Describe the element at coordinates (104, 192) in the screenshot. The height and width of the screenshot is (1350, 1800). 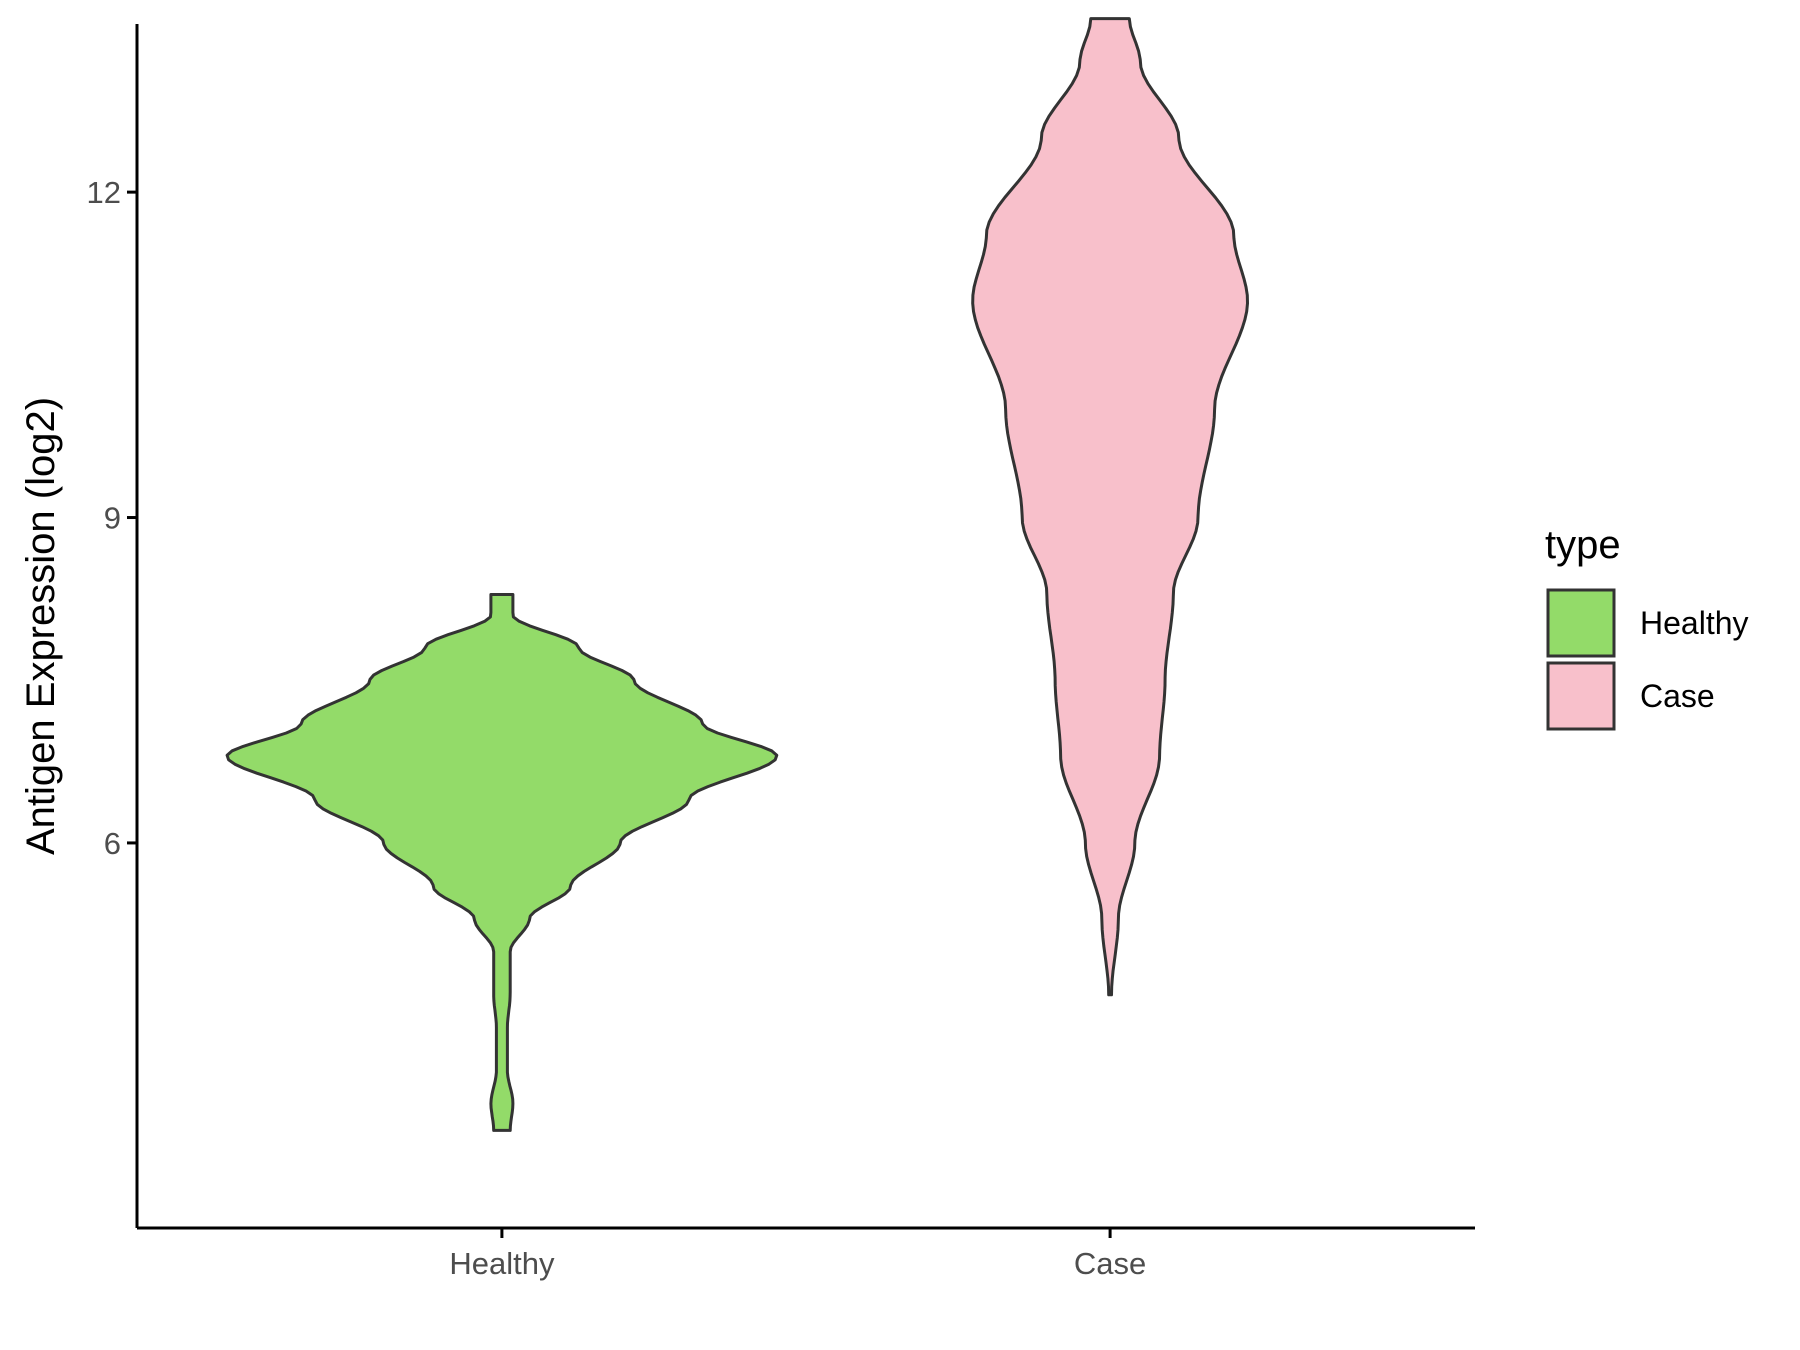
I see `y-tick-label: 12` at that location.